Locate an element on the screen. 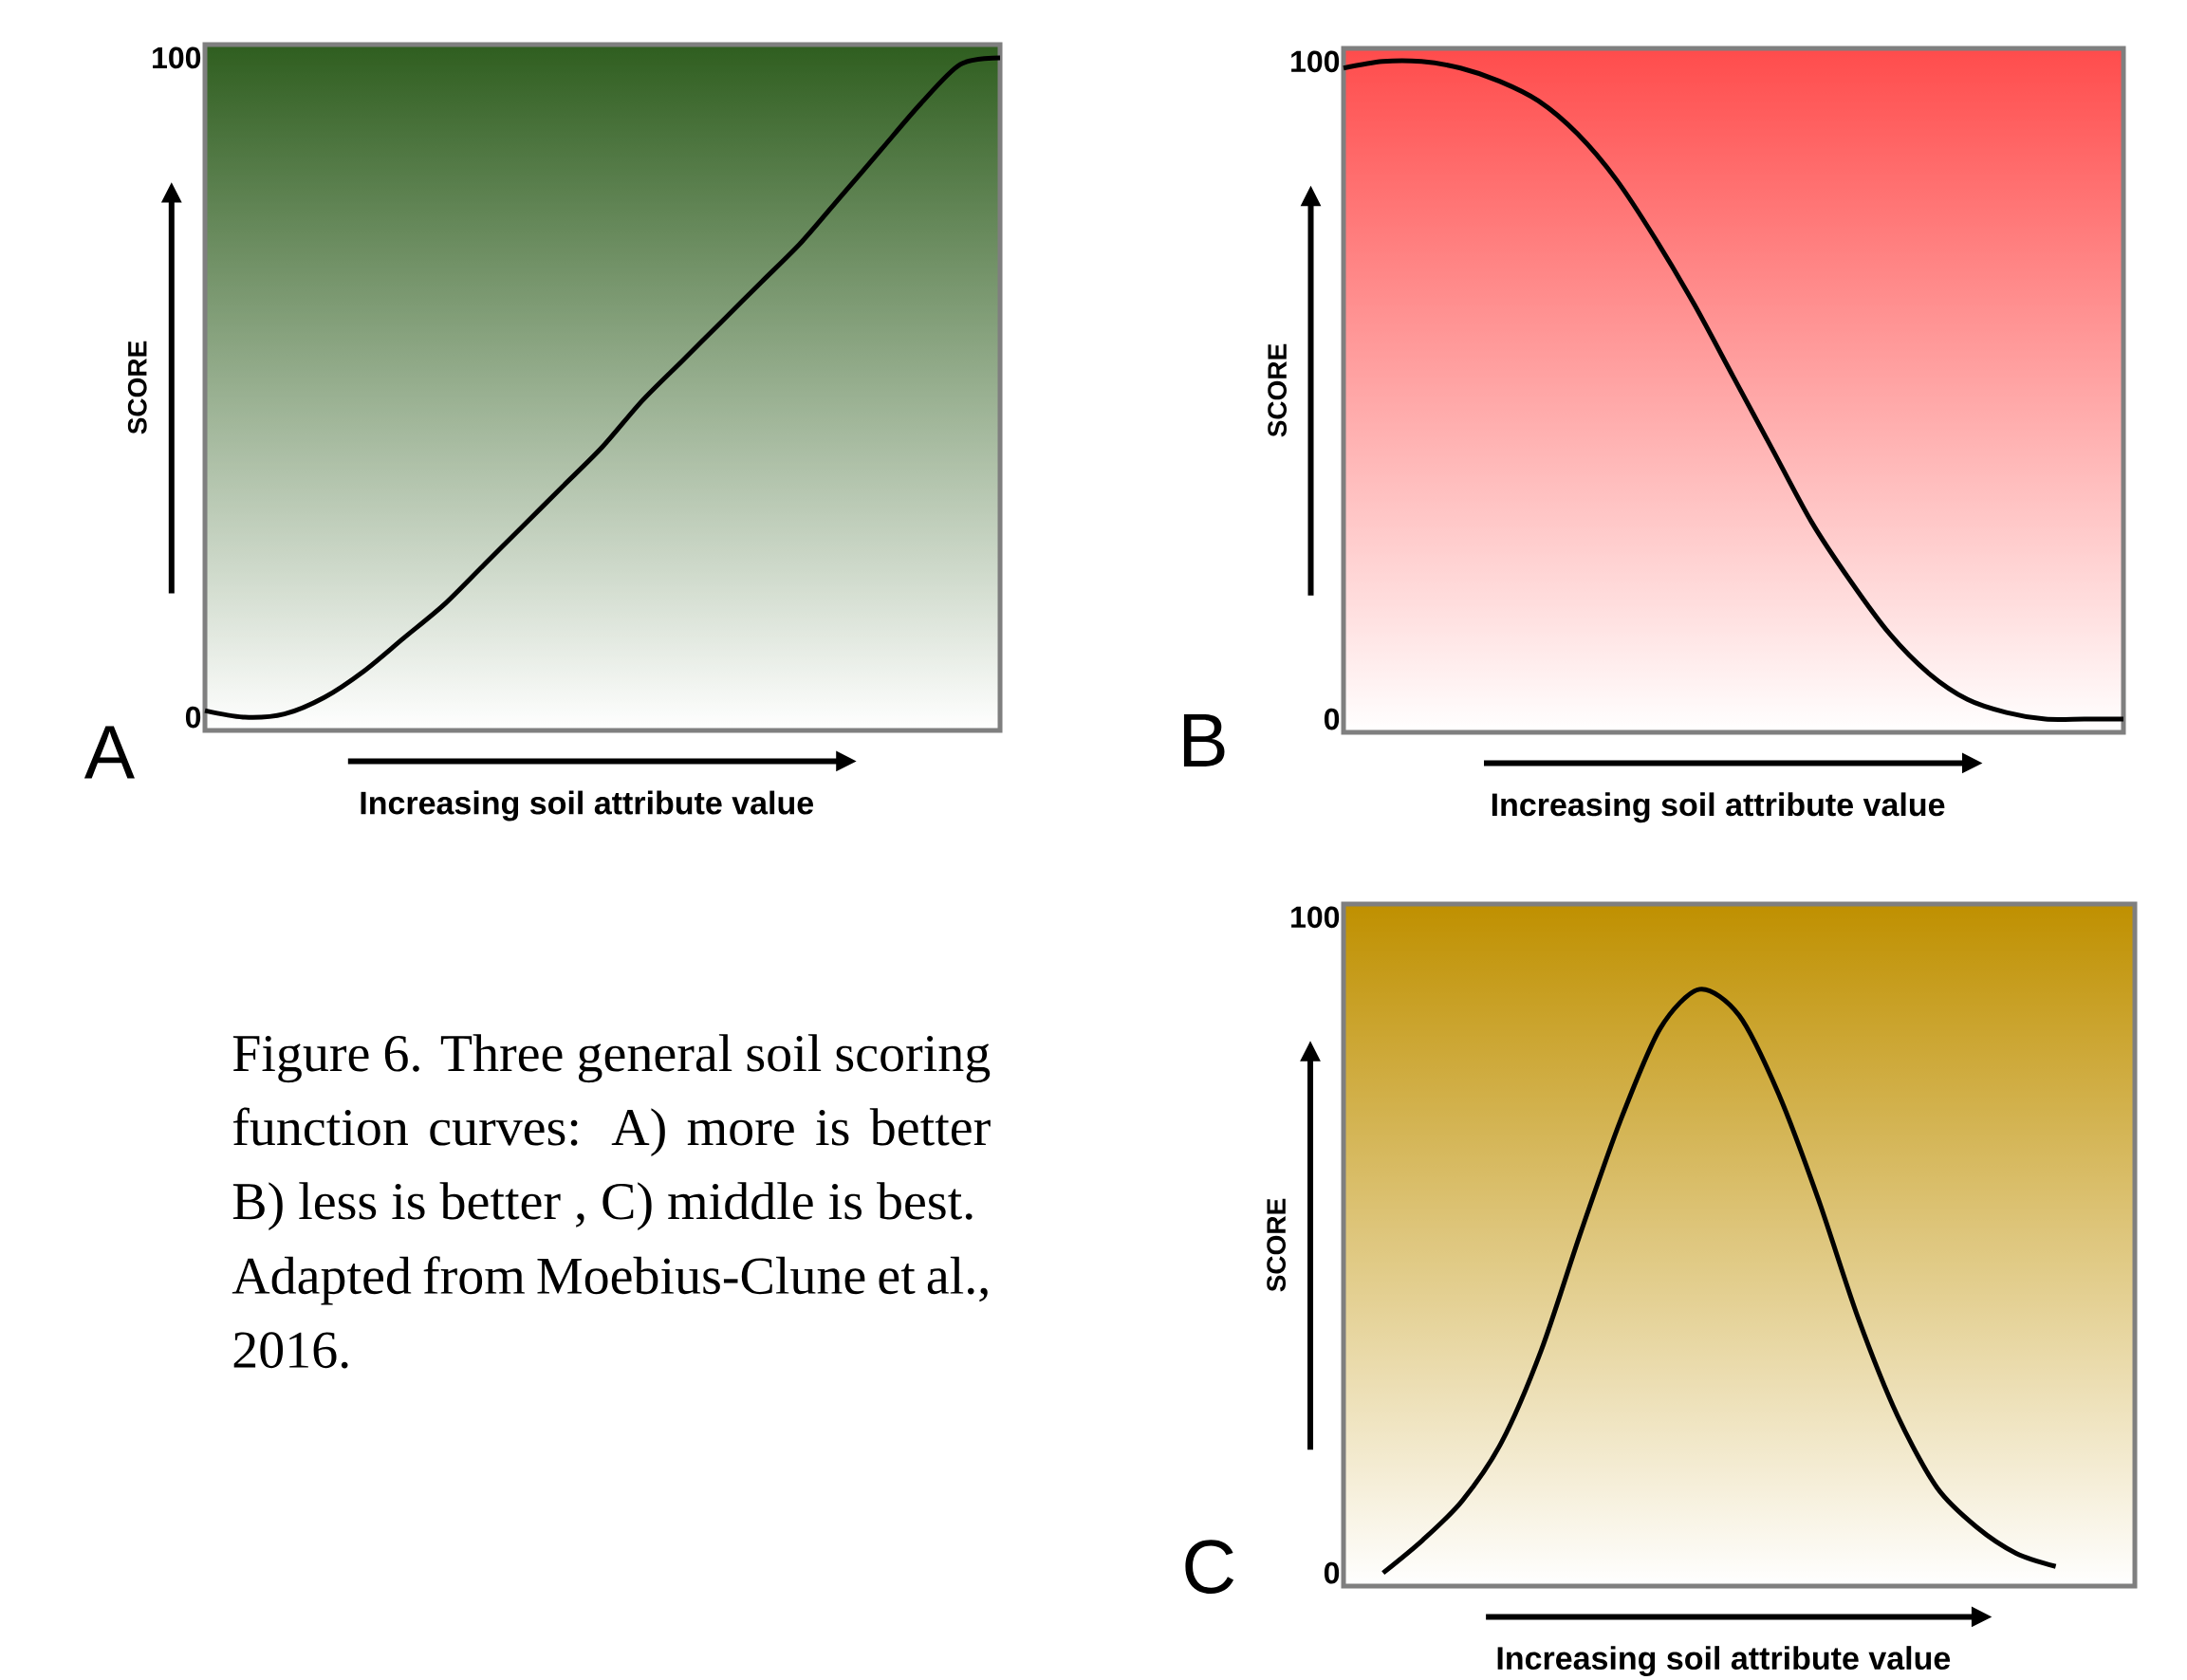 Image resolution: width=2187 pixels, height=1680 pixels. text: B is located at coordinates (1204, 739).